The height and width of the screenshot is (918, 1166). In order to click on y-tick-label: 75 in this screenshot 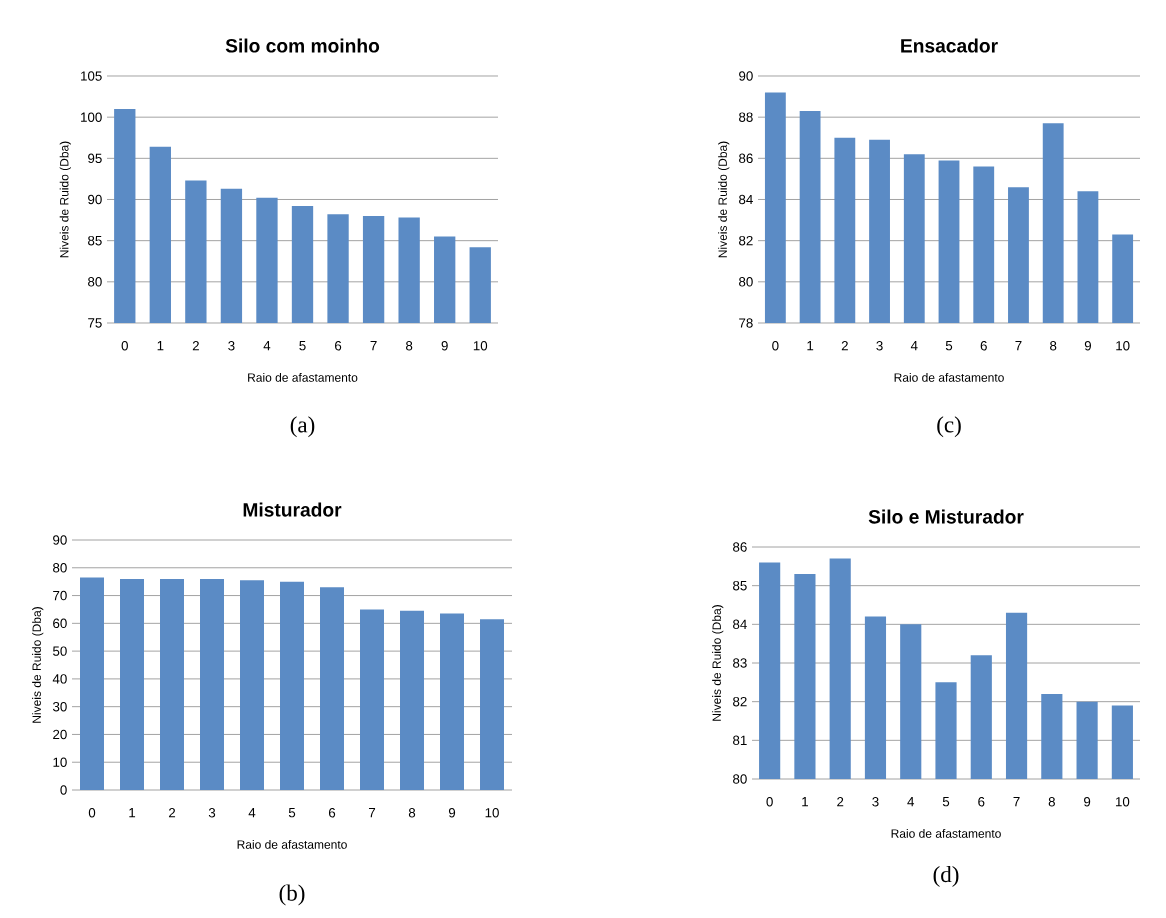, I will do `click(95, 323)`.